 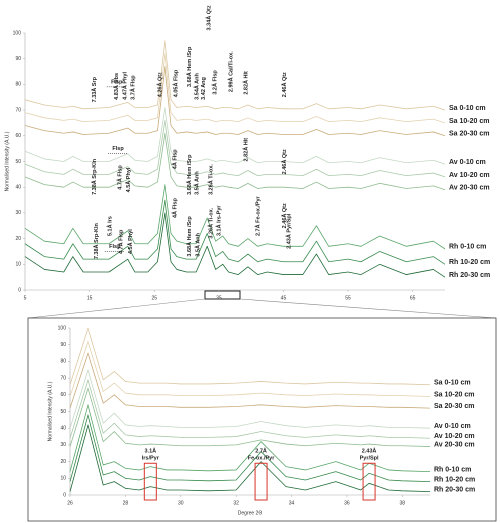 I want to click on y-axis-label: Normalised Intensity (A.U.), so click(x=50, y=411).